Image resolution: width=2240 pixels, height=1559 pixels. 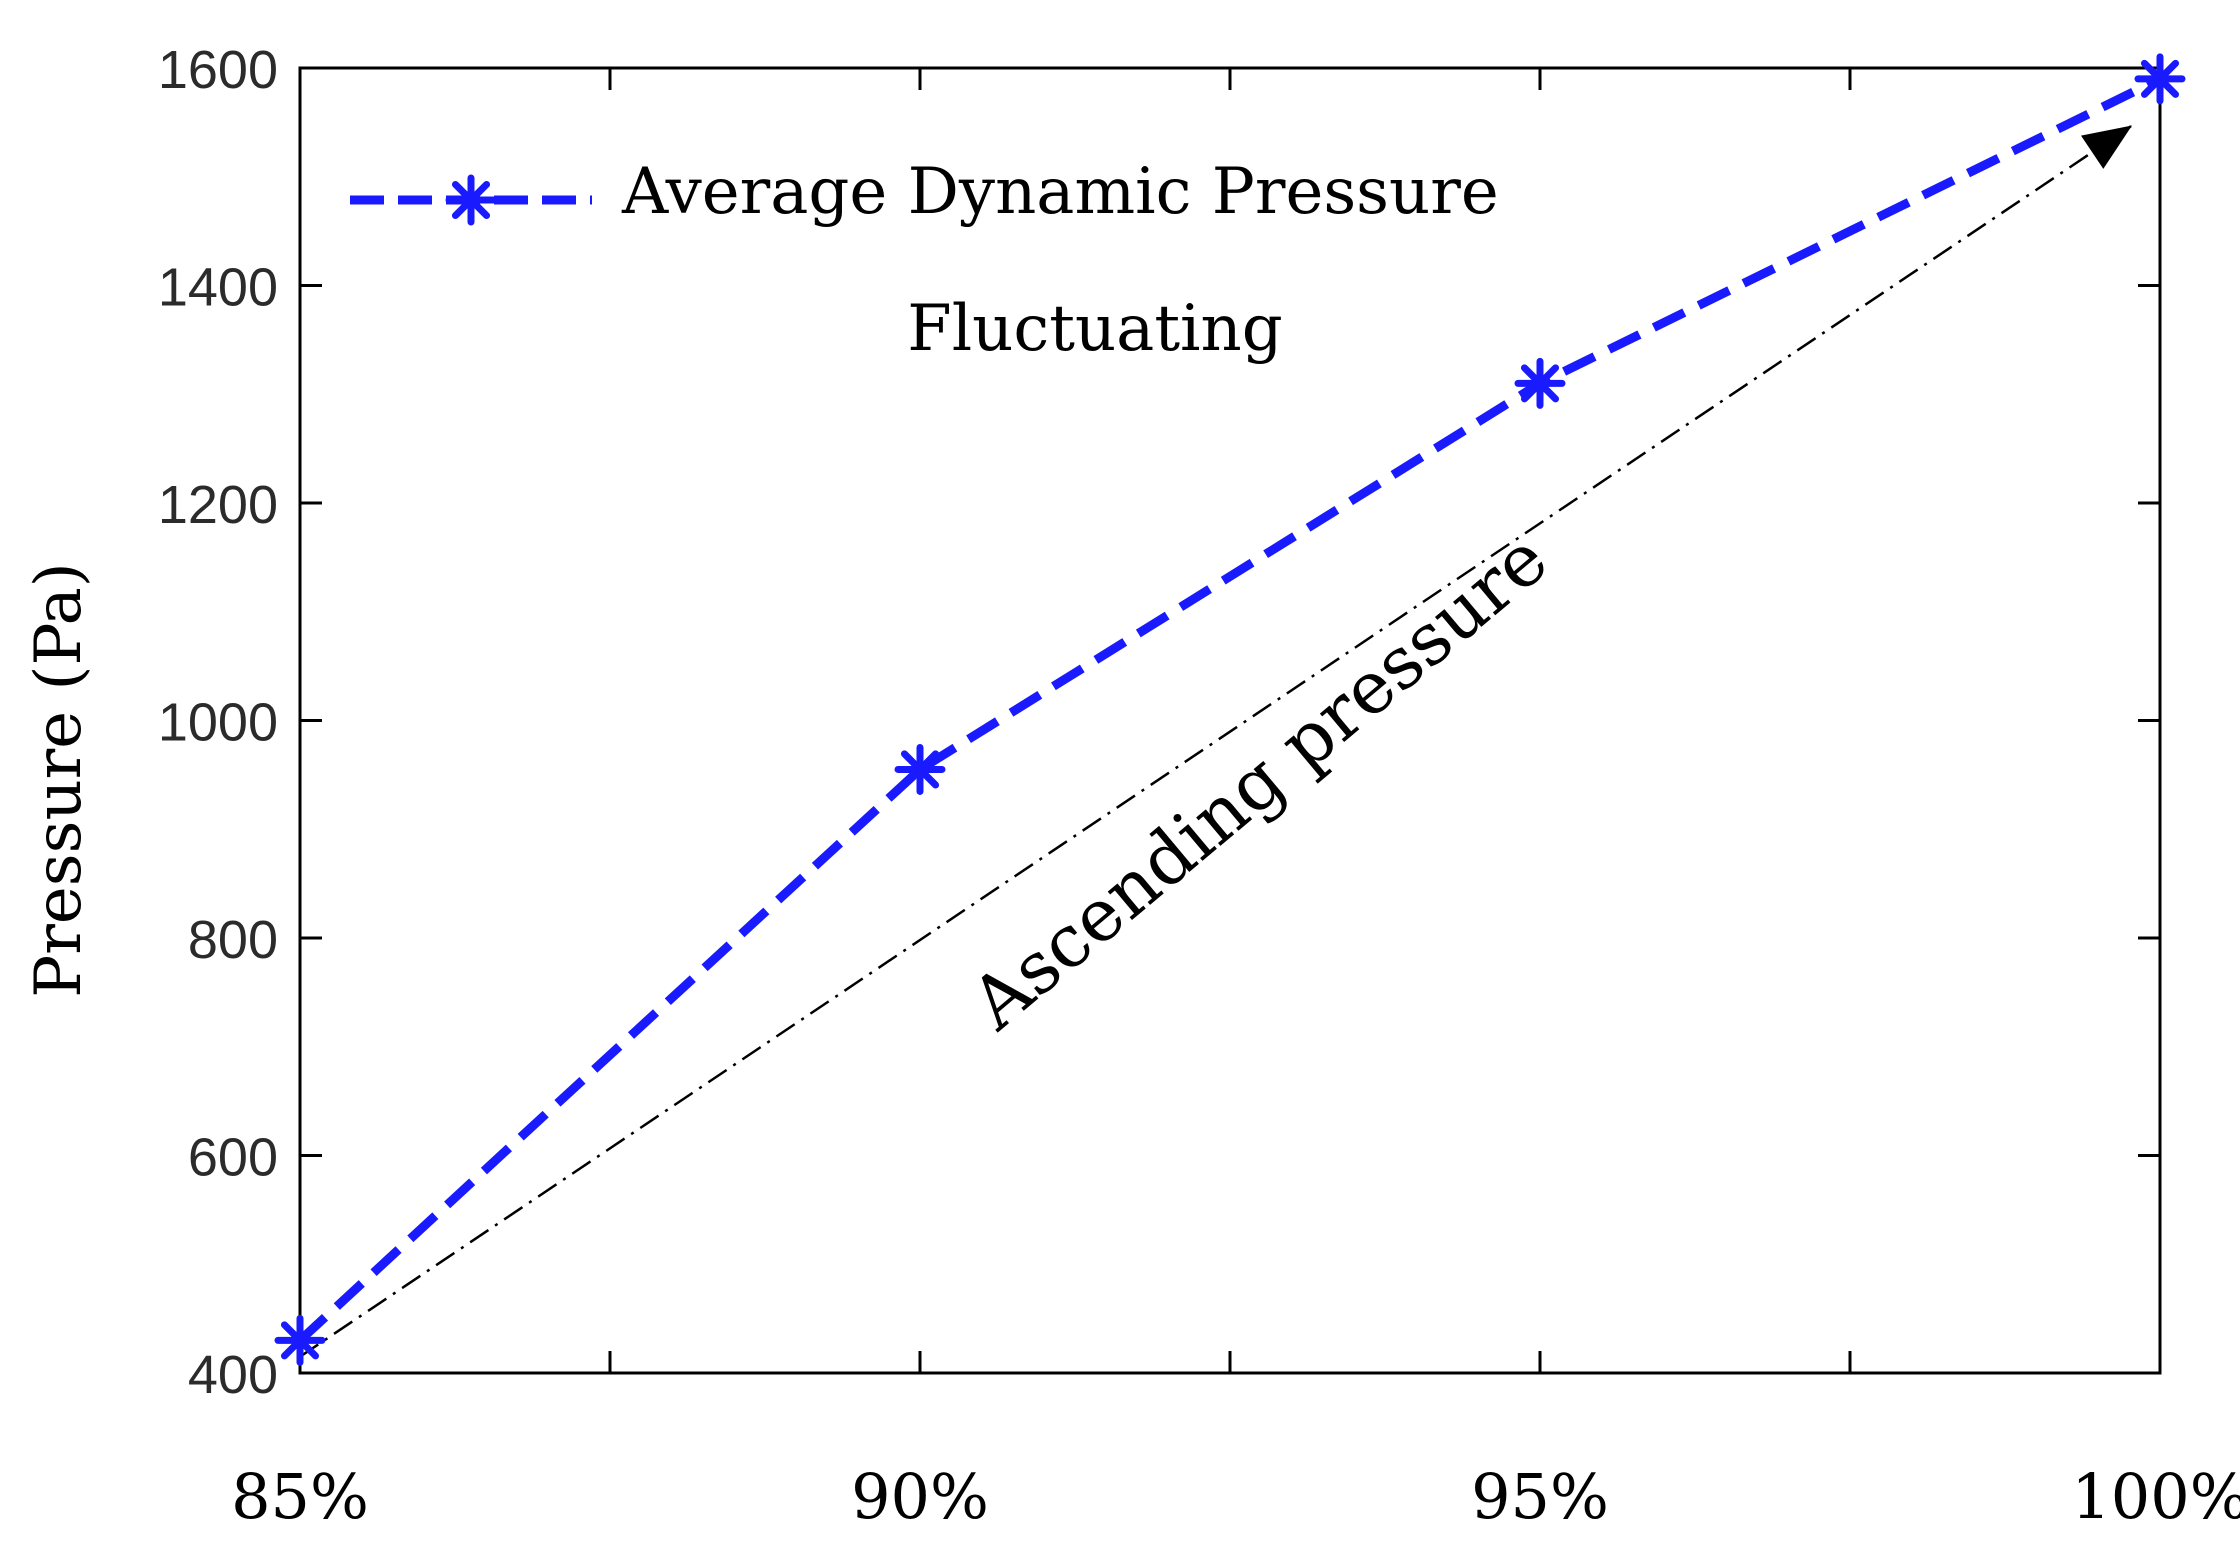 I want to click on x-tick-label: 85%, so click(x=300, y=1496).